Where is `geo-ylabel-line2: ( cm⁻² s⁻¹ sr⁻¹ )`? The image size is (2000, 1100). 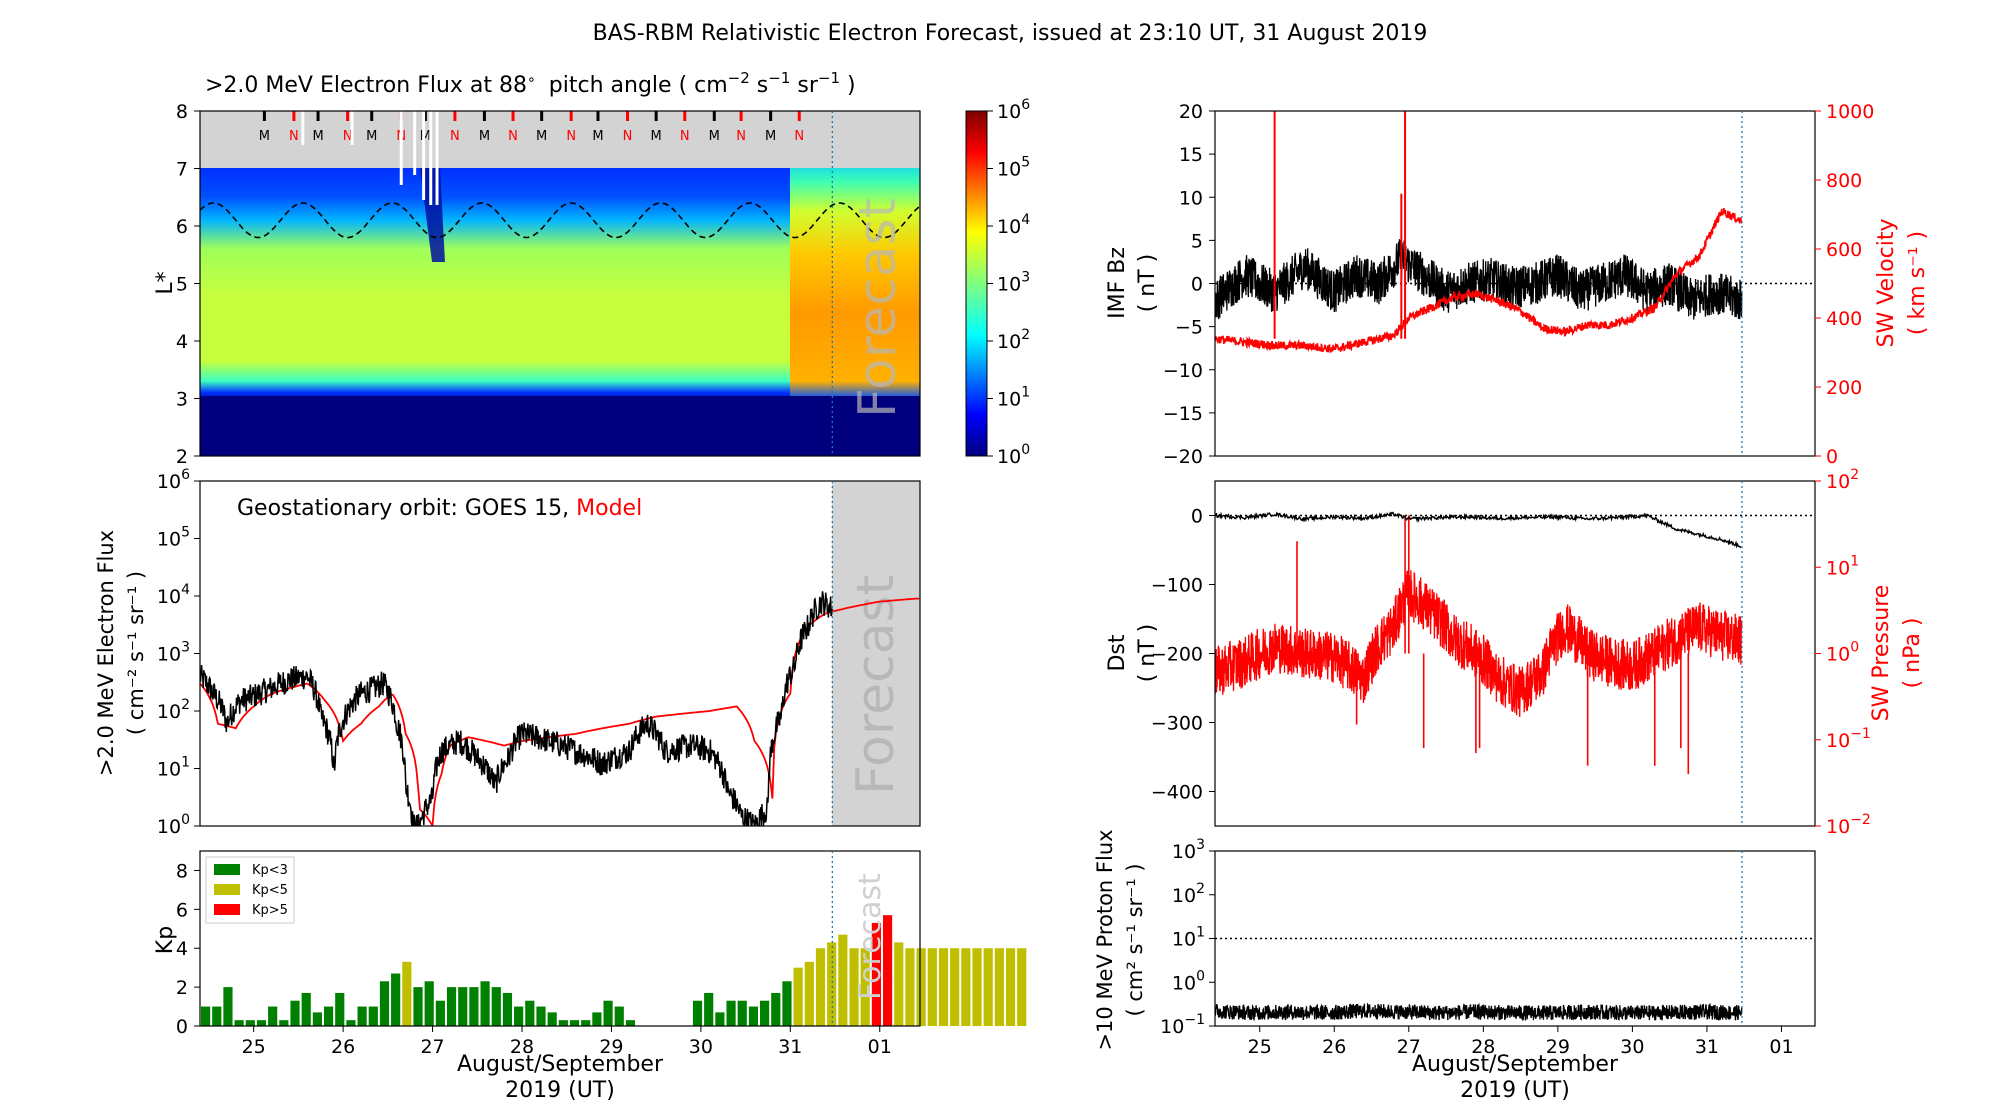
geo-ylabel-line2: ( cm⁻² s⁻¹ sr⁻¹ ) is located at coordinates (136, 653).